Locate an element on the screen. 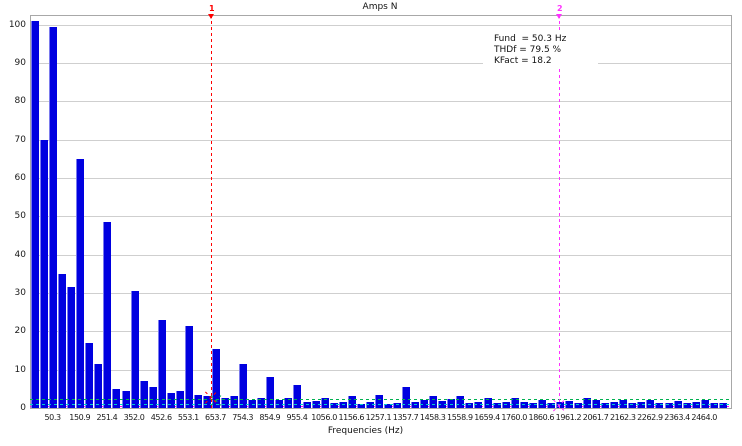  x-axis-title: Frequencies (Hz) is located at coordinates (365, 431).